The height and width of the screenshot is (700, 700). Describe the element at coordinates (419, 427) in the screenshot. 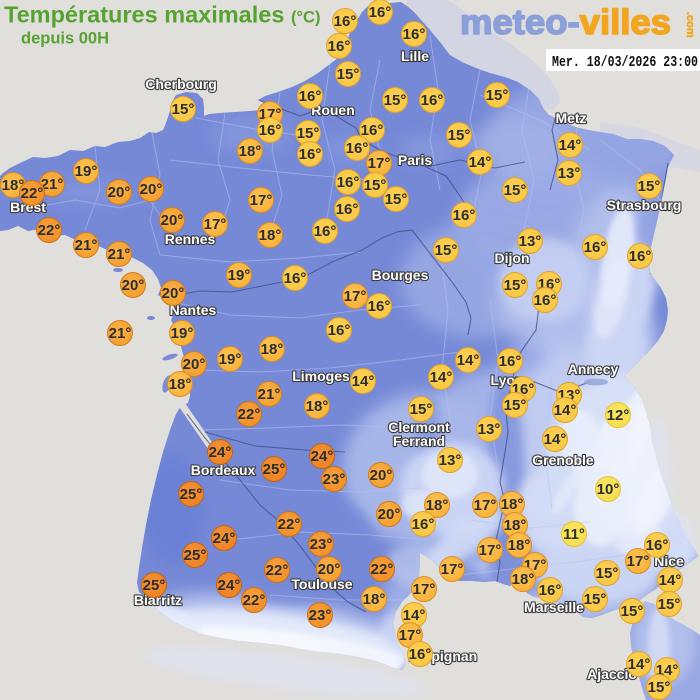

I see `svg-text: Clermont` at that location.